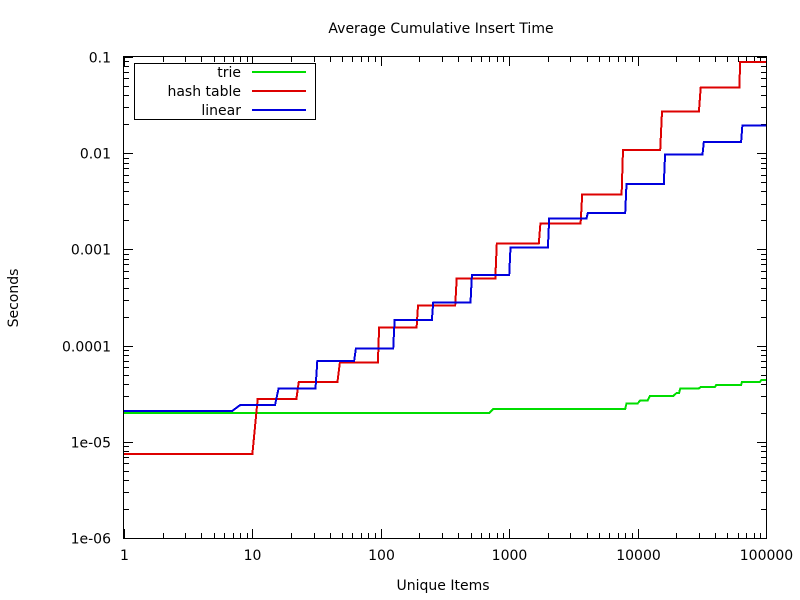 This screenshot has width=800, height=600. Describe the element at coordinates (440, 29) in the screenshot. I see `chart-title: Average Cumulative Insert Time` at that location.